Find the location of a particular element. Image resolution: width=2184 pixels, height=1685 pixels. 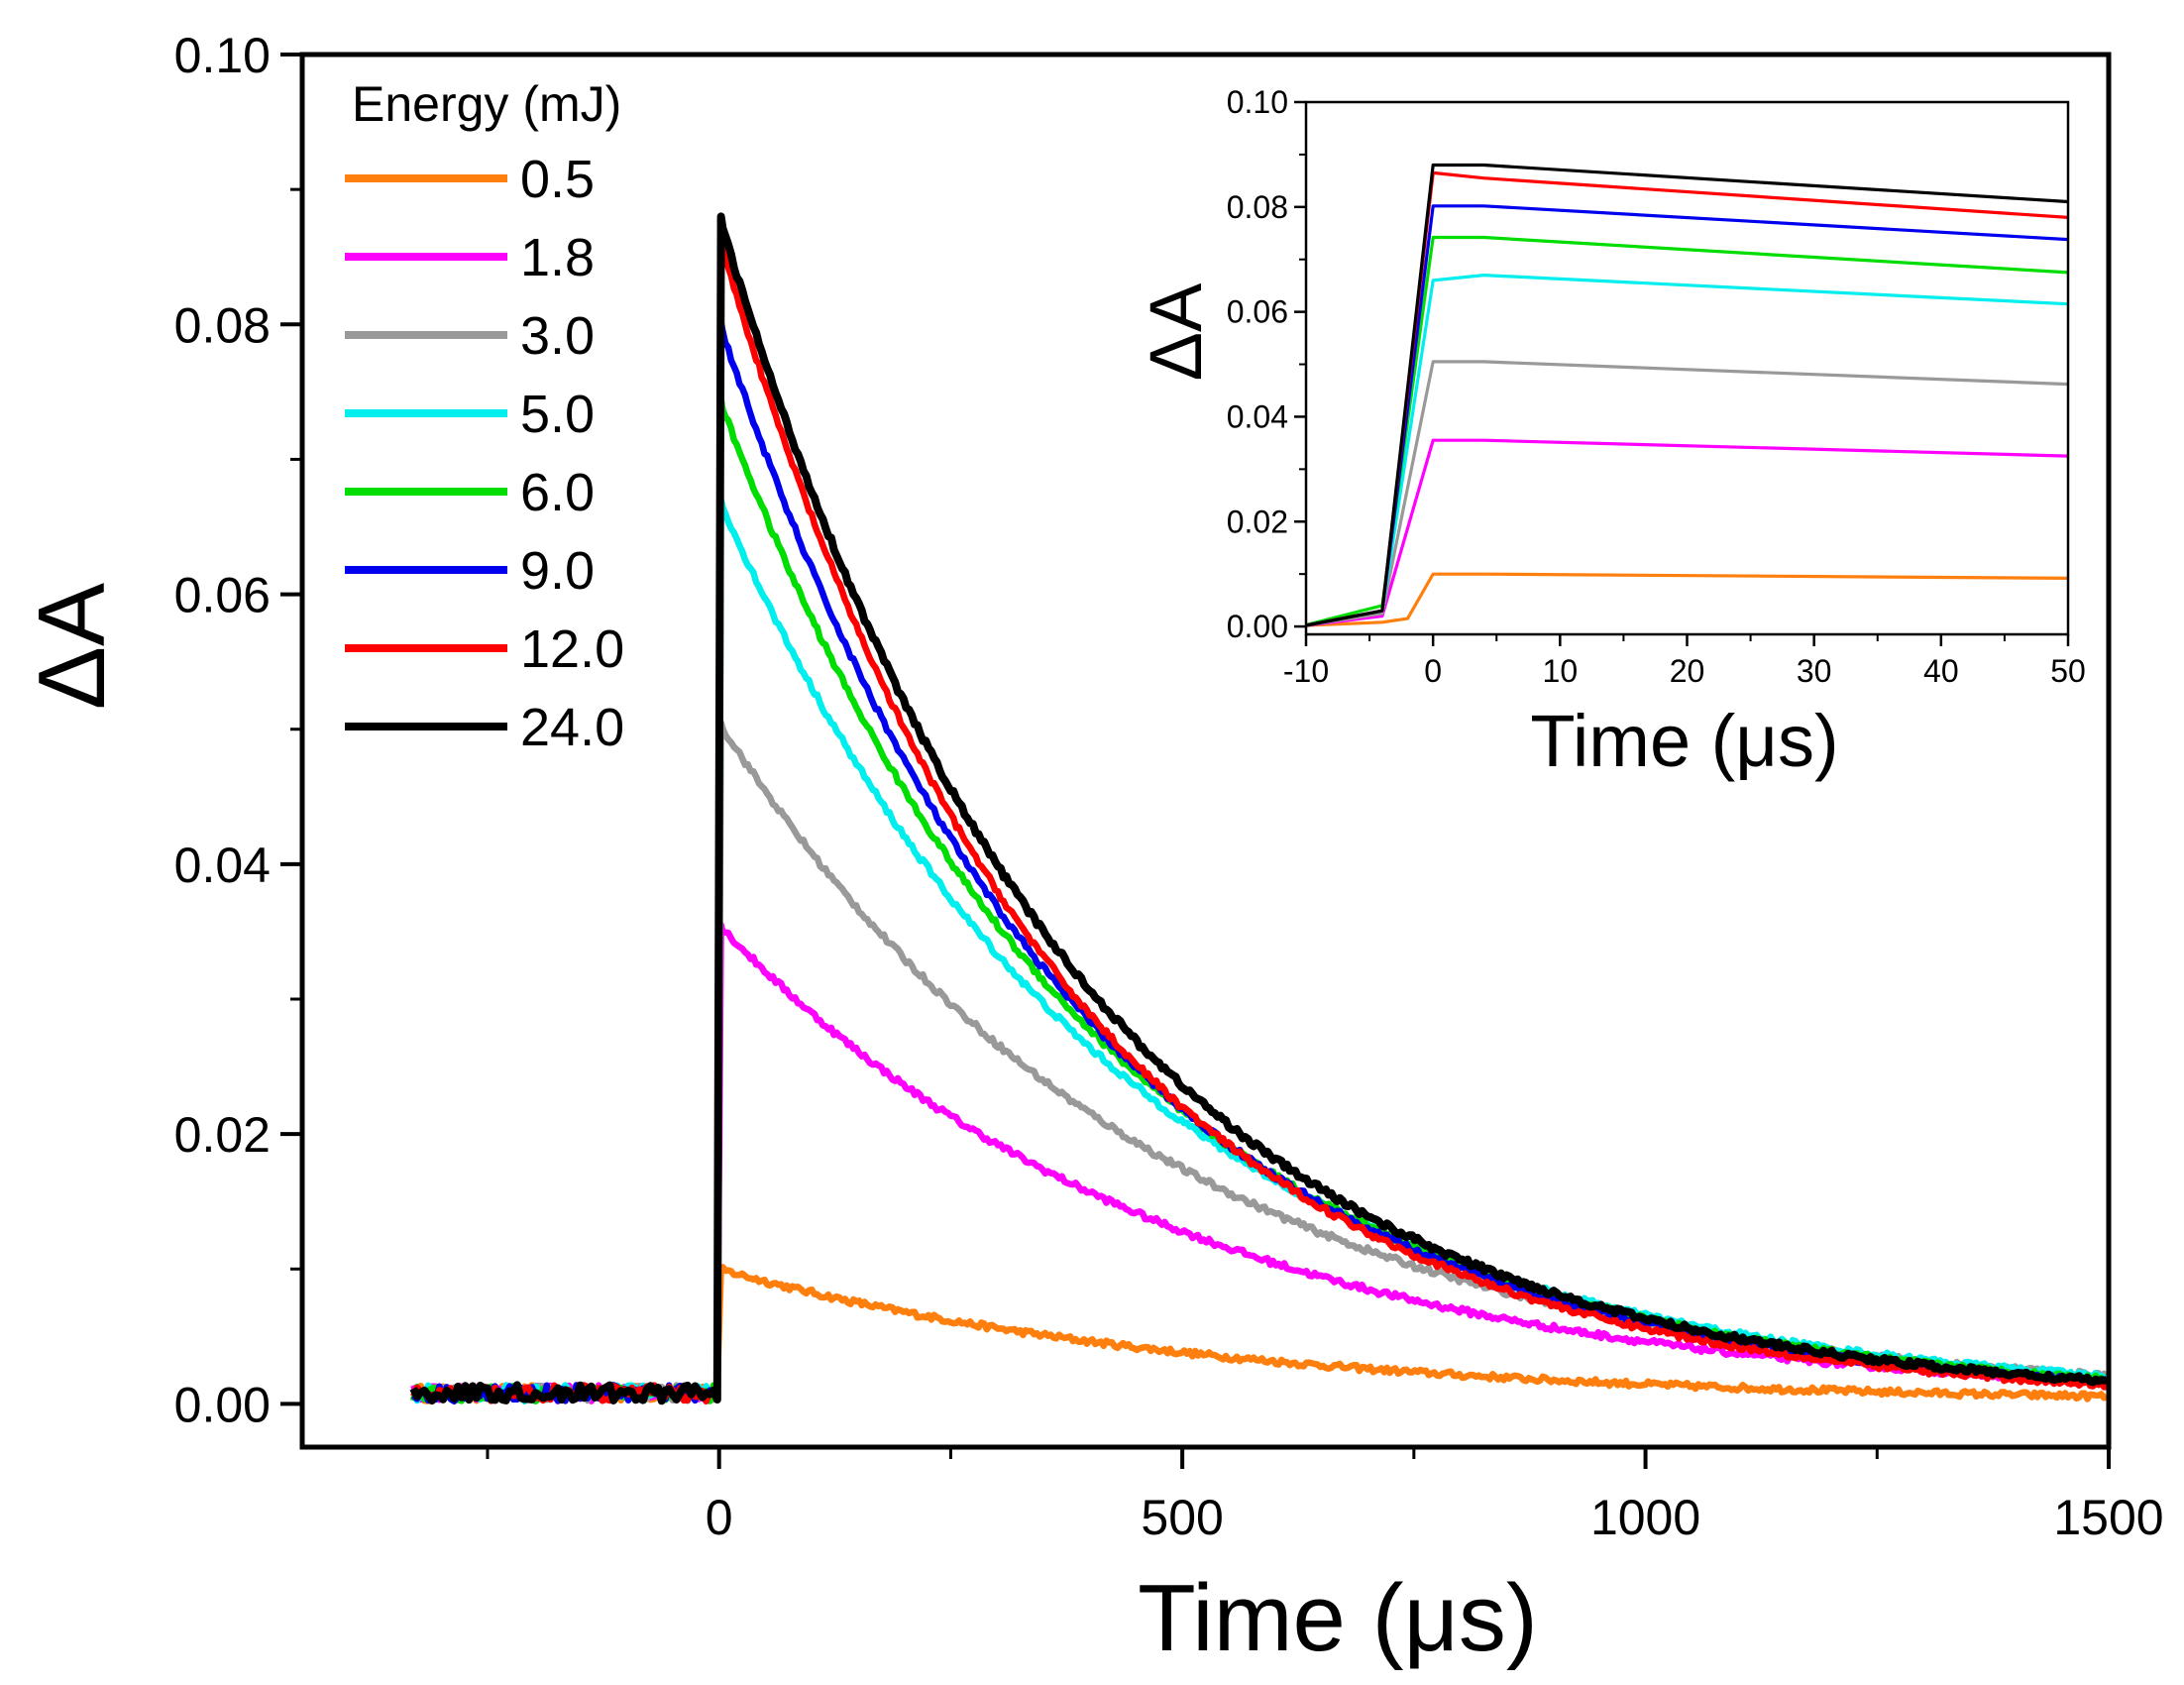

inset-x-axis-title: Time (μs) is located at coordinates (1684, 741).